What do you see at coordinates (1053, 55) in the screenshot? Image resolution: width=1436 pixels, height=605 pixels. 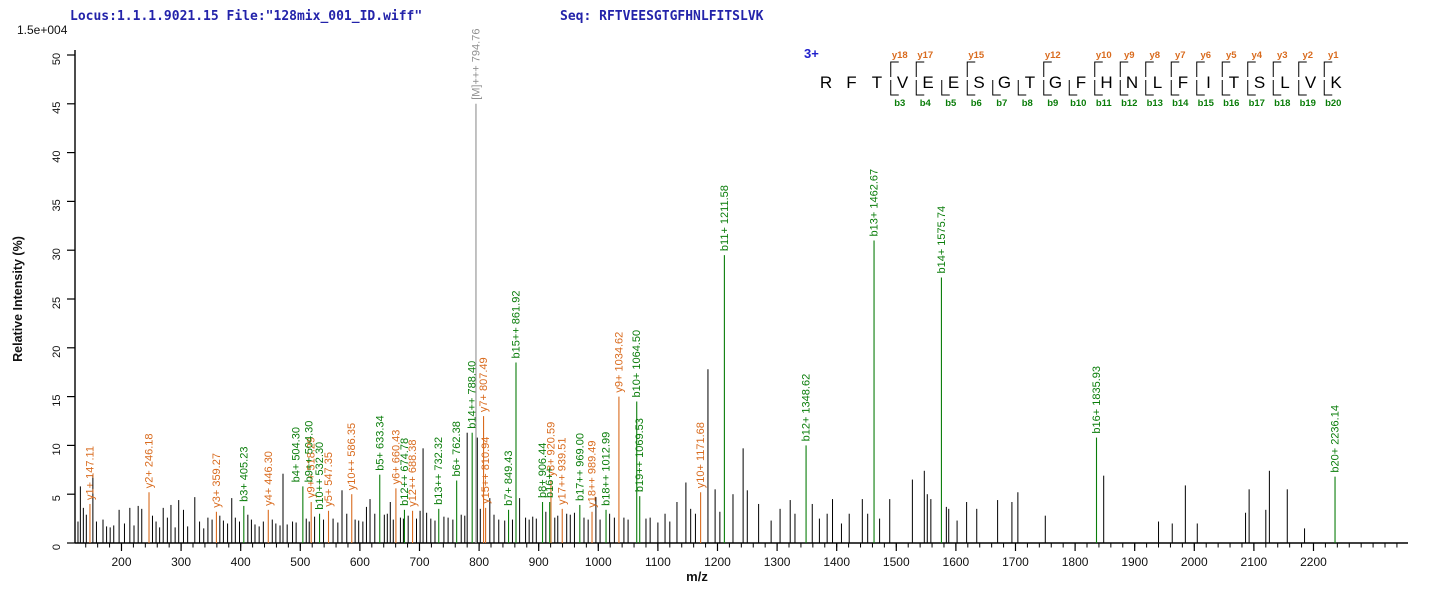 I see `y-ion-ladder-label: y12` at bounding box center [1053, 55].